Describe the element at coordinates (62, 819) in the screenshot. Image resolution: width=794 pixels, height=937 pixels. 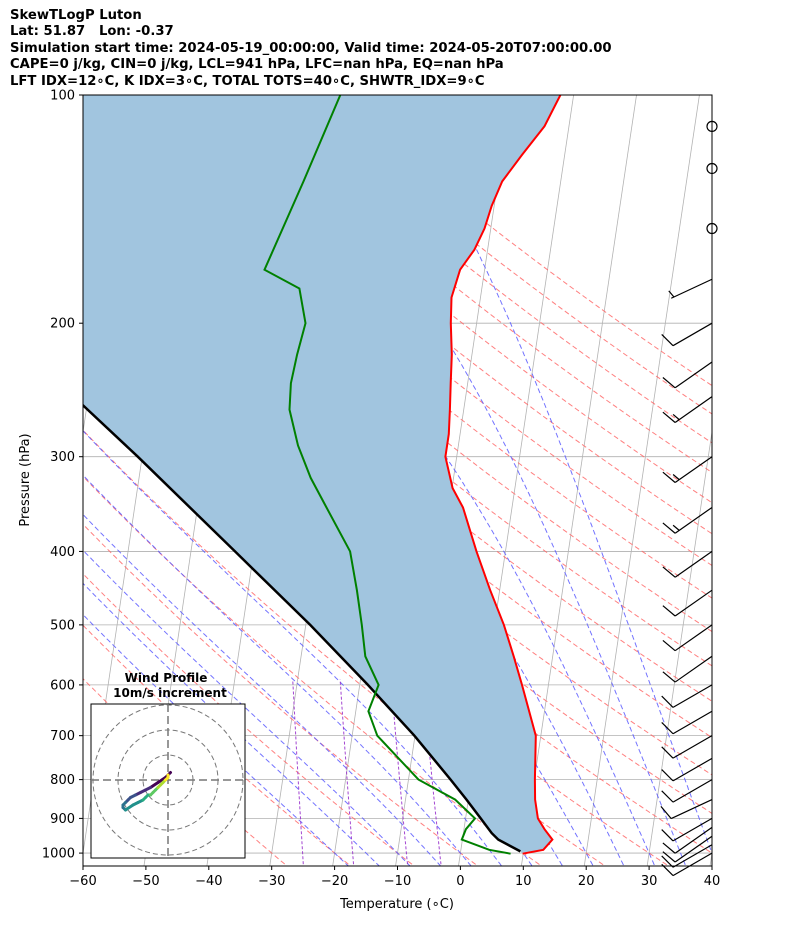
I see `y-tick-label: 900` at that location.